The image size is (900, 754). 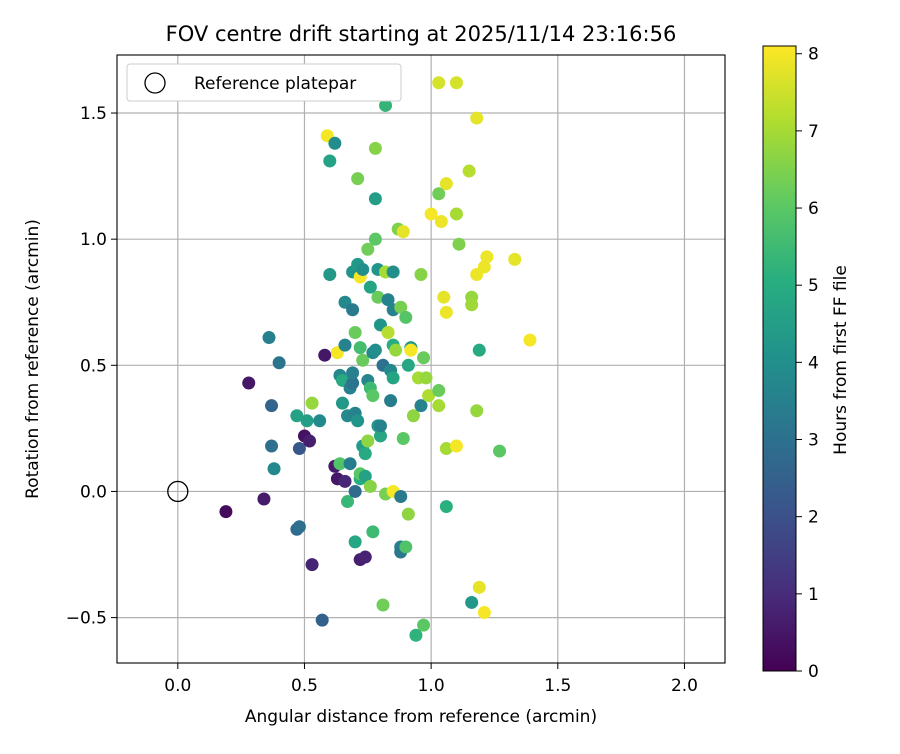 I want to click on y-axis-label: Rotation from reference (arcmin), so click(x=33, y=359).